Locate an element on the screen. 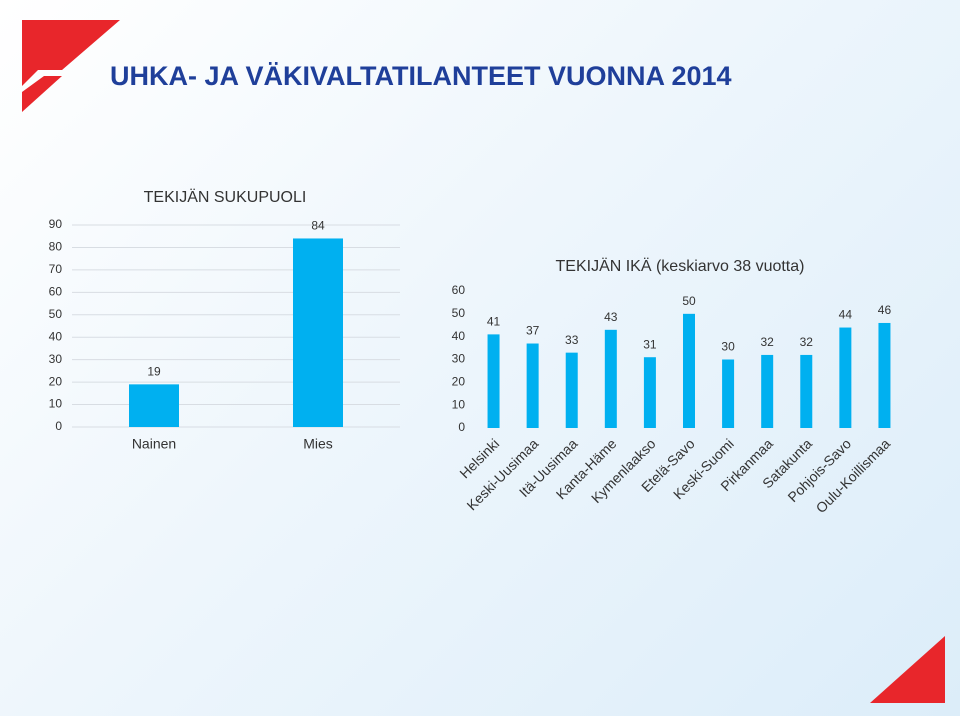  value-label: 44 is located at coordinates (846, 315).